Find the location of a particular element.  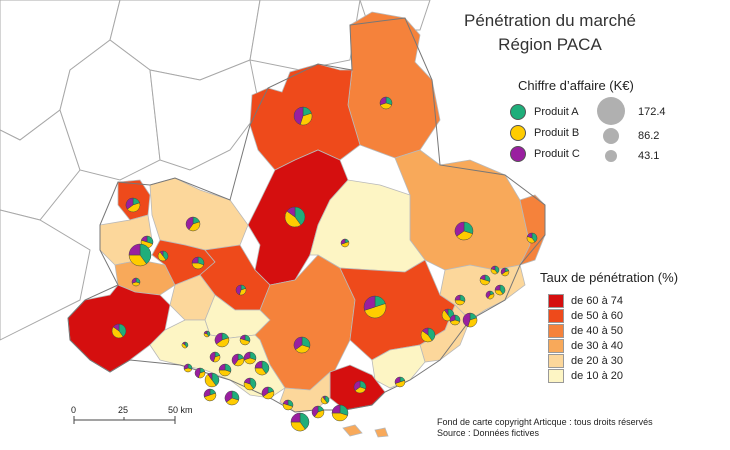

map-title: Pénétration du marché is located at coordinates (550, 20).